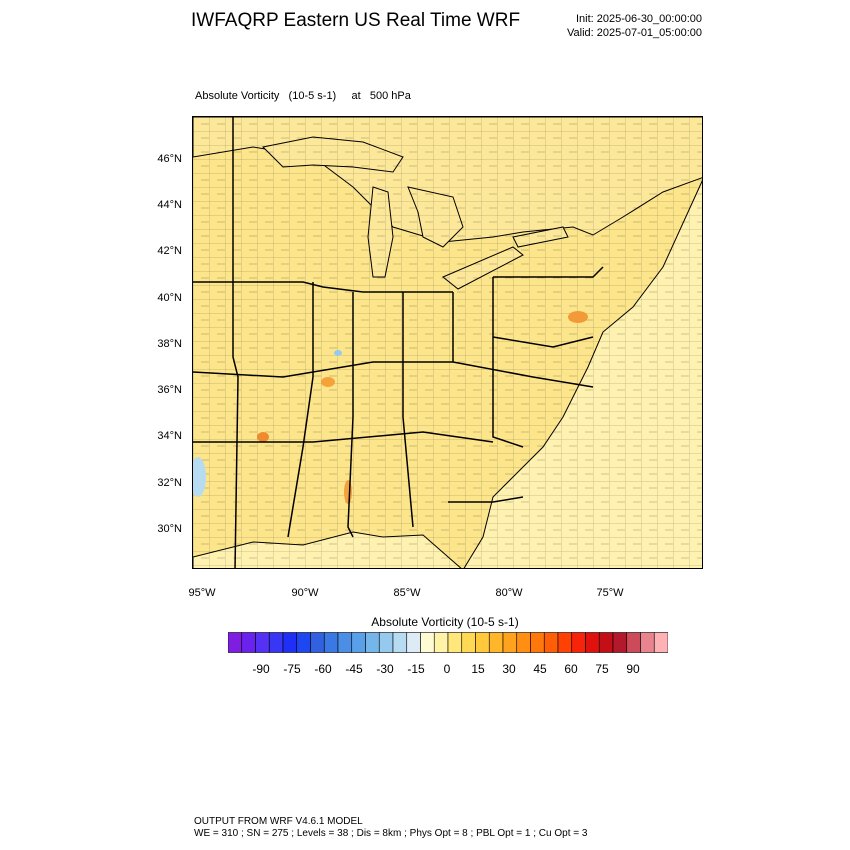 The height and width of the screenshot is (850, 850). I want to click on init-time: Init: 2025-06-30_00:00:00, so click(639, 19).